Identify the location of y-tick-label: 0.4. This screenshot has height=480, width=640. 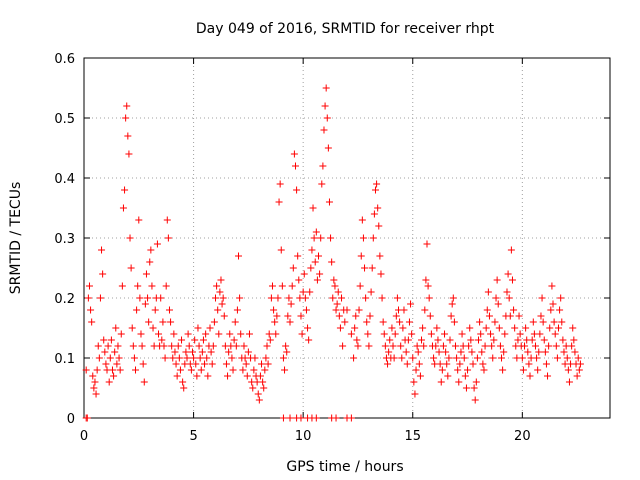
(64, 179).